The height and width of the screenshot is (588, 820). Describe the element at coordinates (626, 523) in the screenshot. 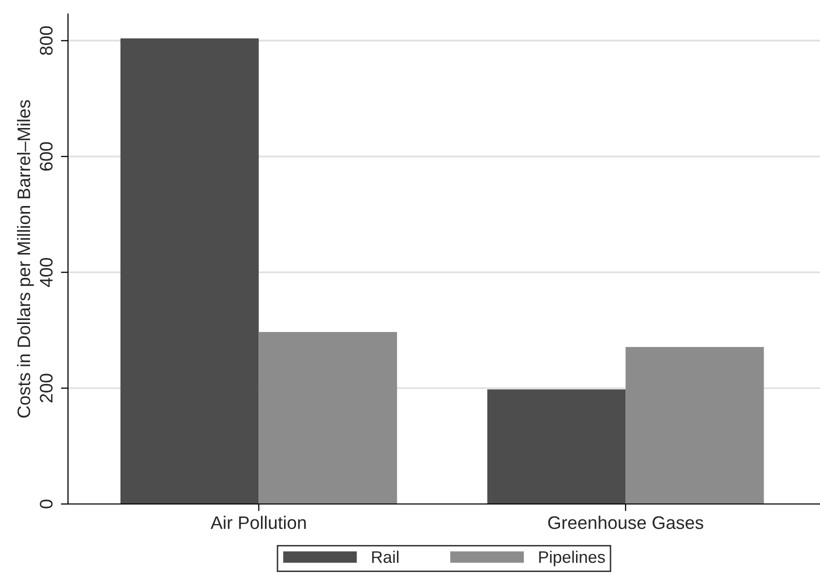

I see `x-tick-label: Greenhouse Gases` at that location.